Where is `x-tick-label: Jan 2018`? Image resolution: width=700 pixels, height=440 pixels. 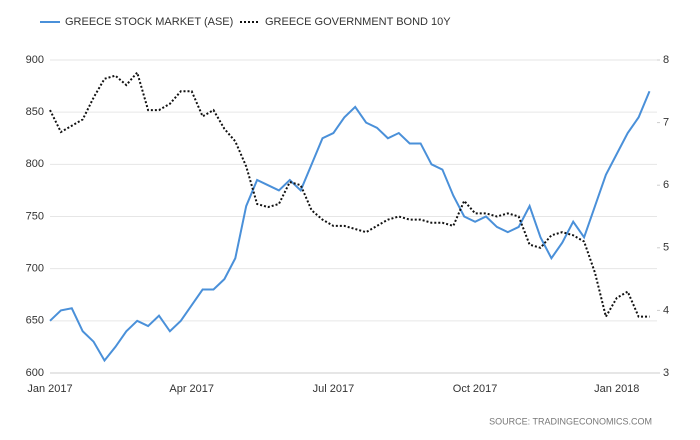 x-tick-label: Jan 2018 is located at coordinates (616, 389).